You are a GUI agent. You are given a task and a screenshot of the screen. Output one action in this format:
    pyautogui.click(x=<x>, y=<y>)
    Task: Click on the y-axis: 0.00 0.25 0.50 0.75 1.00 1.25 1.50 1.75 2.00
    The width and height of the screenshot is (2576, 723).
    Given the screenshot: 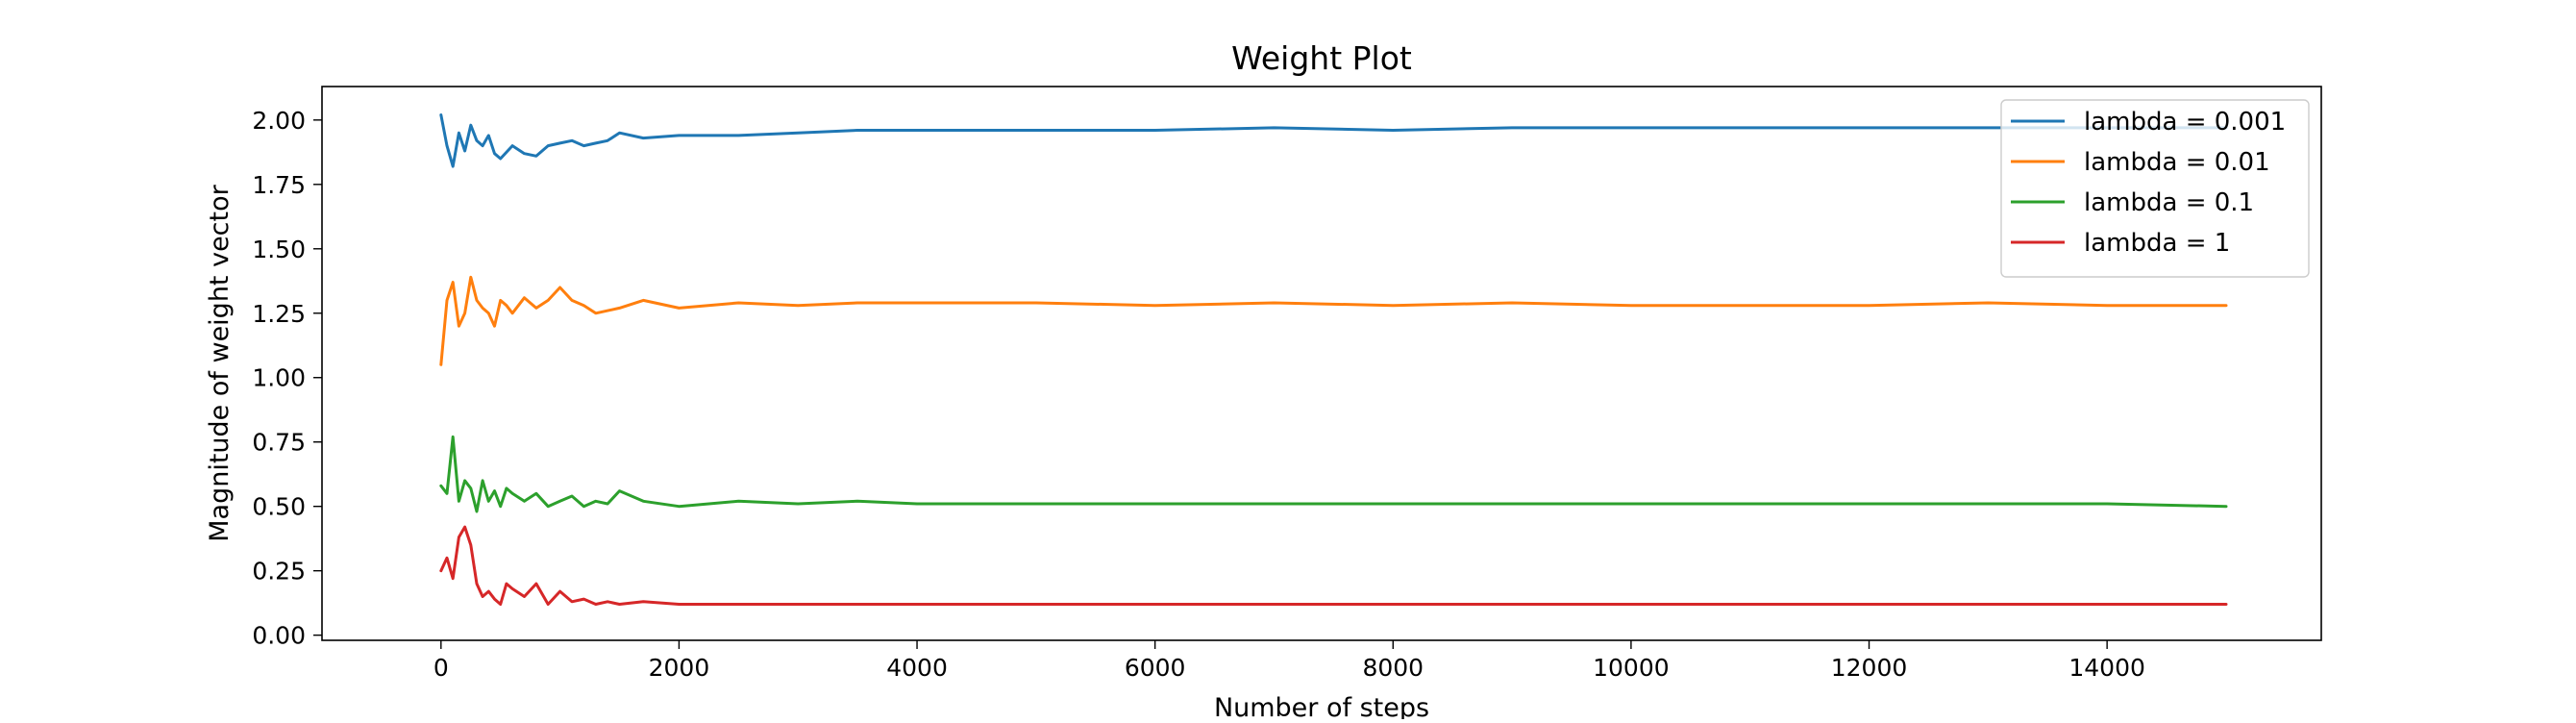 What is the action you would take?
    pyautogui.click(x=287, y=379)
    